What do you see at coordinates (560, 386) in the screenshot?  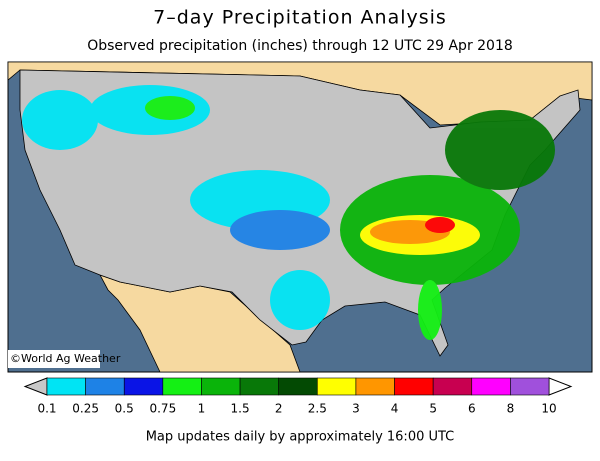 I see `legend-above` at bounding box center [560, 386].